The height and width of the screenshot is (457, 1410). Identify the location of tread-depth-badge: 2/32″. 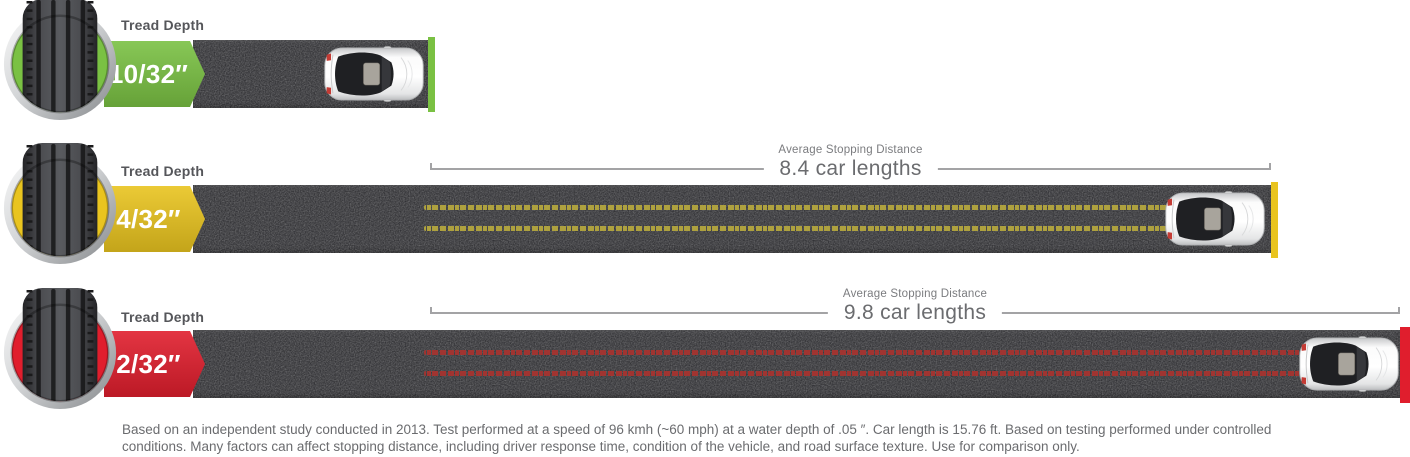
(154, 364).